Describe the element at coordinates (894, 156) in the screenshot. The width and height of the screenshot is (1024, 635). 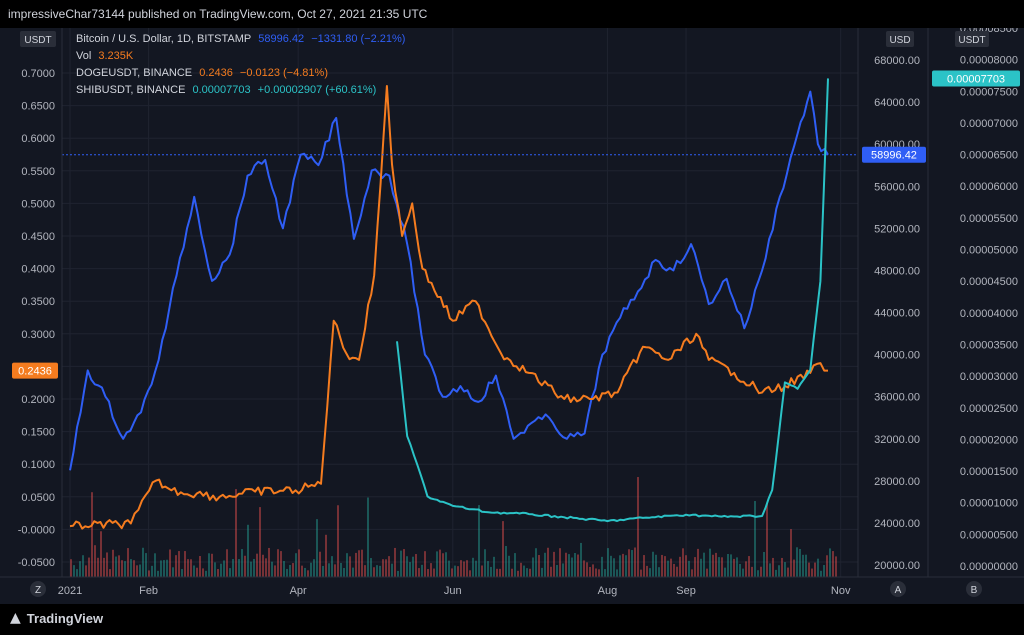
I see `btc-price-tag: 58996.42` at that location.